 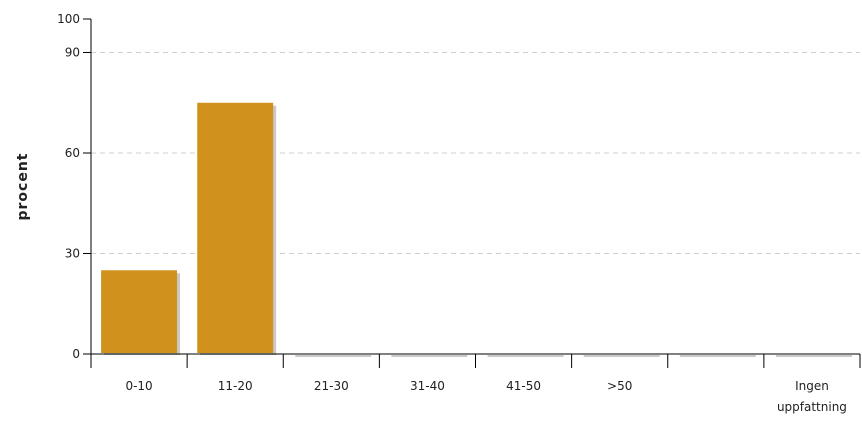 I want to click on x-tick-label: 41-50, so click(x=523, y=386).